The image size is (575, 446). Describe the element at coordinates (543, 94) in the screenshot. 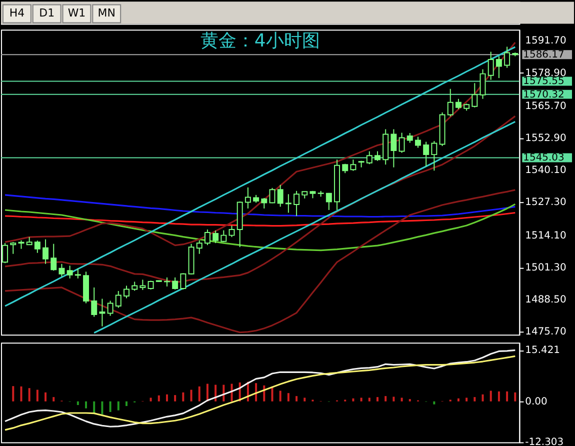

I see `ref-line-label: 1570.32` at that location.